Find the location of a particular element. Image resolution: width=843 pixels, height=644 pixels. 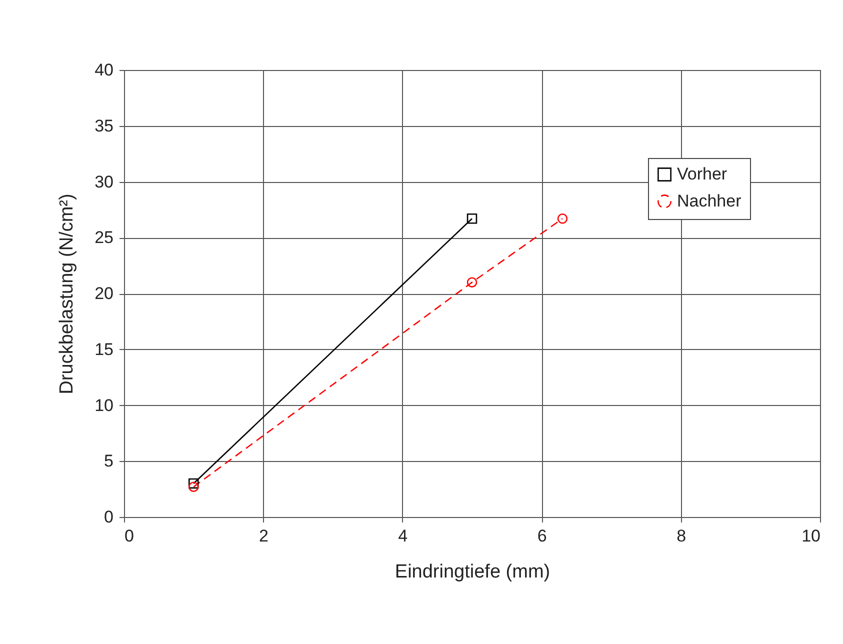

y-tick-label: 15 is located at coordinates (104, 349).